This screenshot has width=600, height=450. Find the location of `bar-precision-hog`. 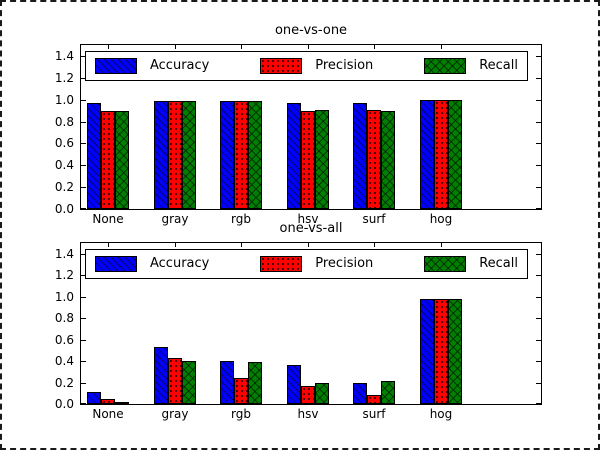

bar-precision-hog is located at coordinates (441, 351).